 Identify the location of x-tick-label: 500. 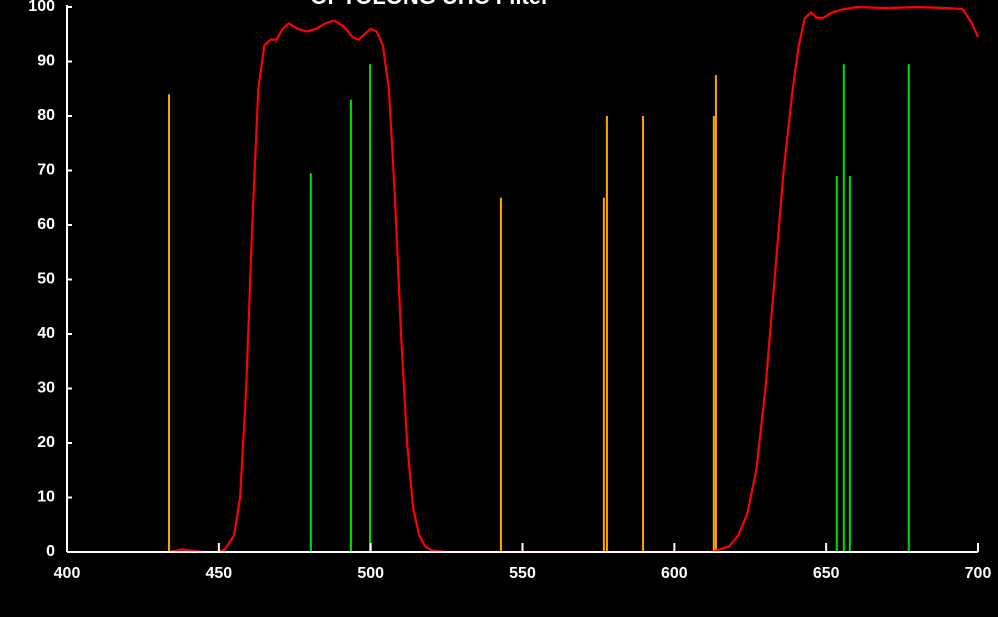
(370, 573).